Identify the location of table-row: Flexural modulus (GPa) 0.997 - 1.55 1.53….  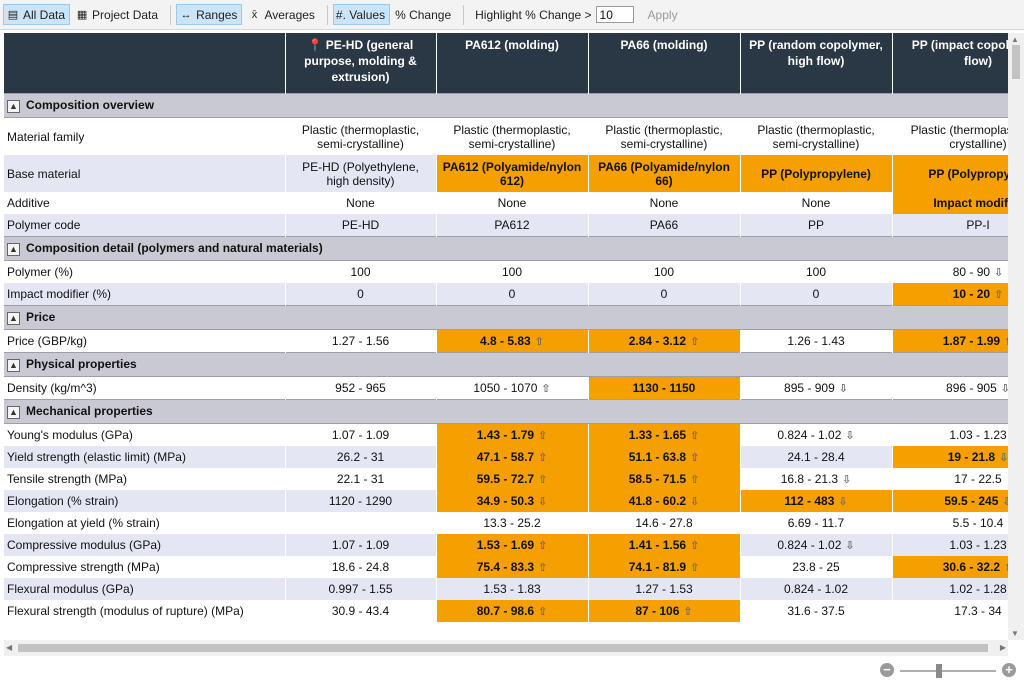
(506, 589).